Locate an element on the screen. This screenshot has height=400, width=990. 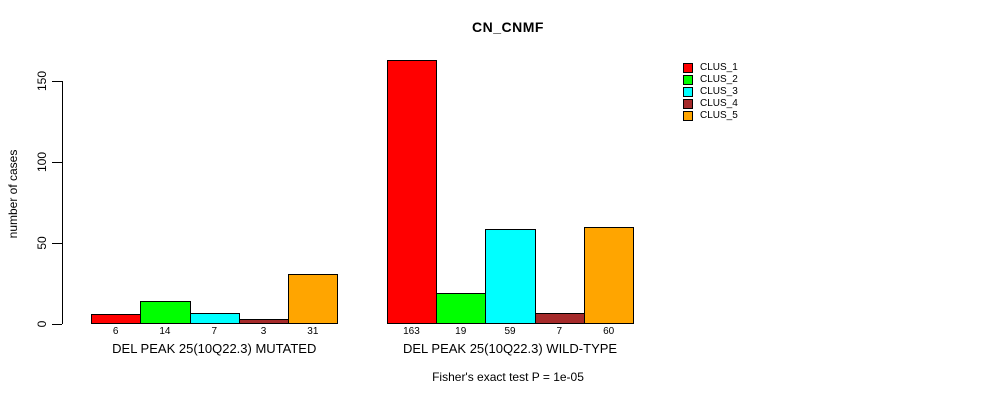
legend-label: CLUS_4 is located at coordinates (719, 103).